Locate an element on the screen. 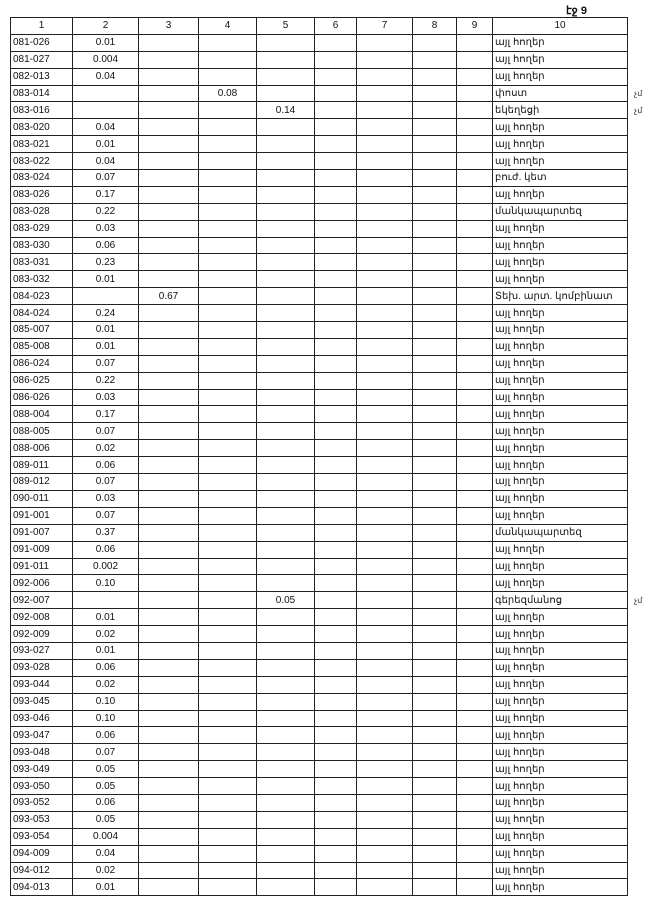  table-row: 088-004 0.17 այլ հողեր is located at coordinates (319, 414).